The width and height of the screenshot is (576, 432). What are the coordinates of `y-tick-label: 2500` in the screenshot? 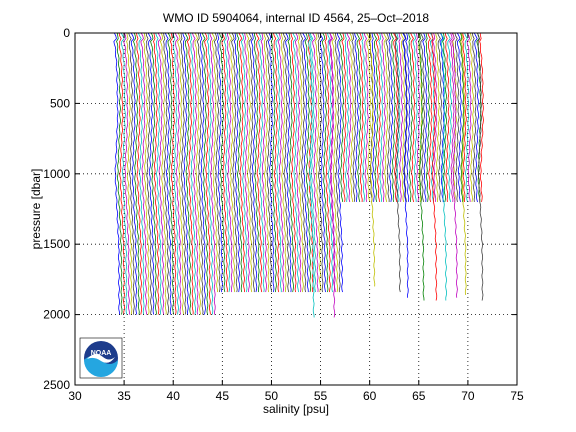 It's located at (56, 385).